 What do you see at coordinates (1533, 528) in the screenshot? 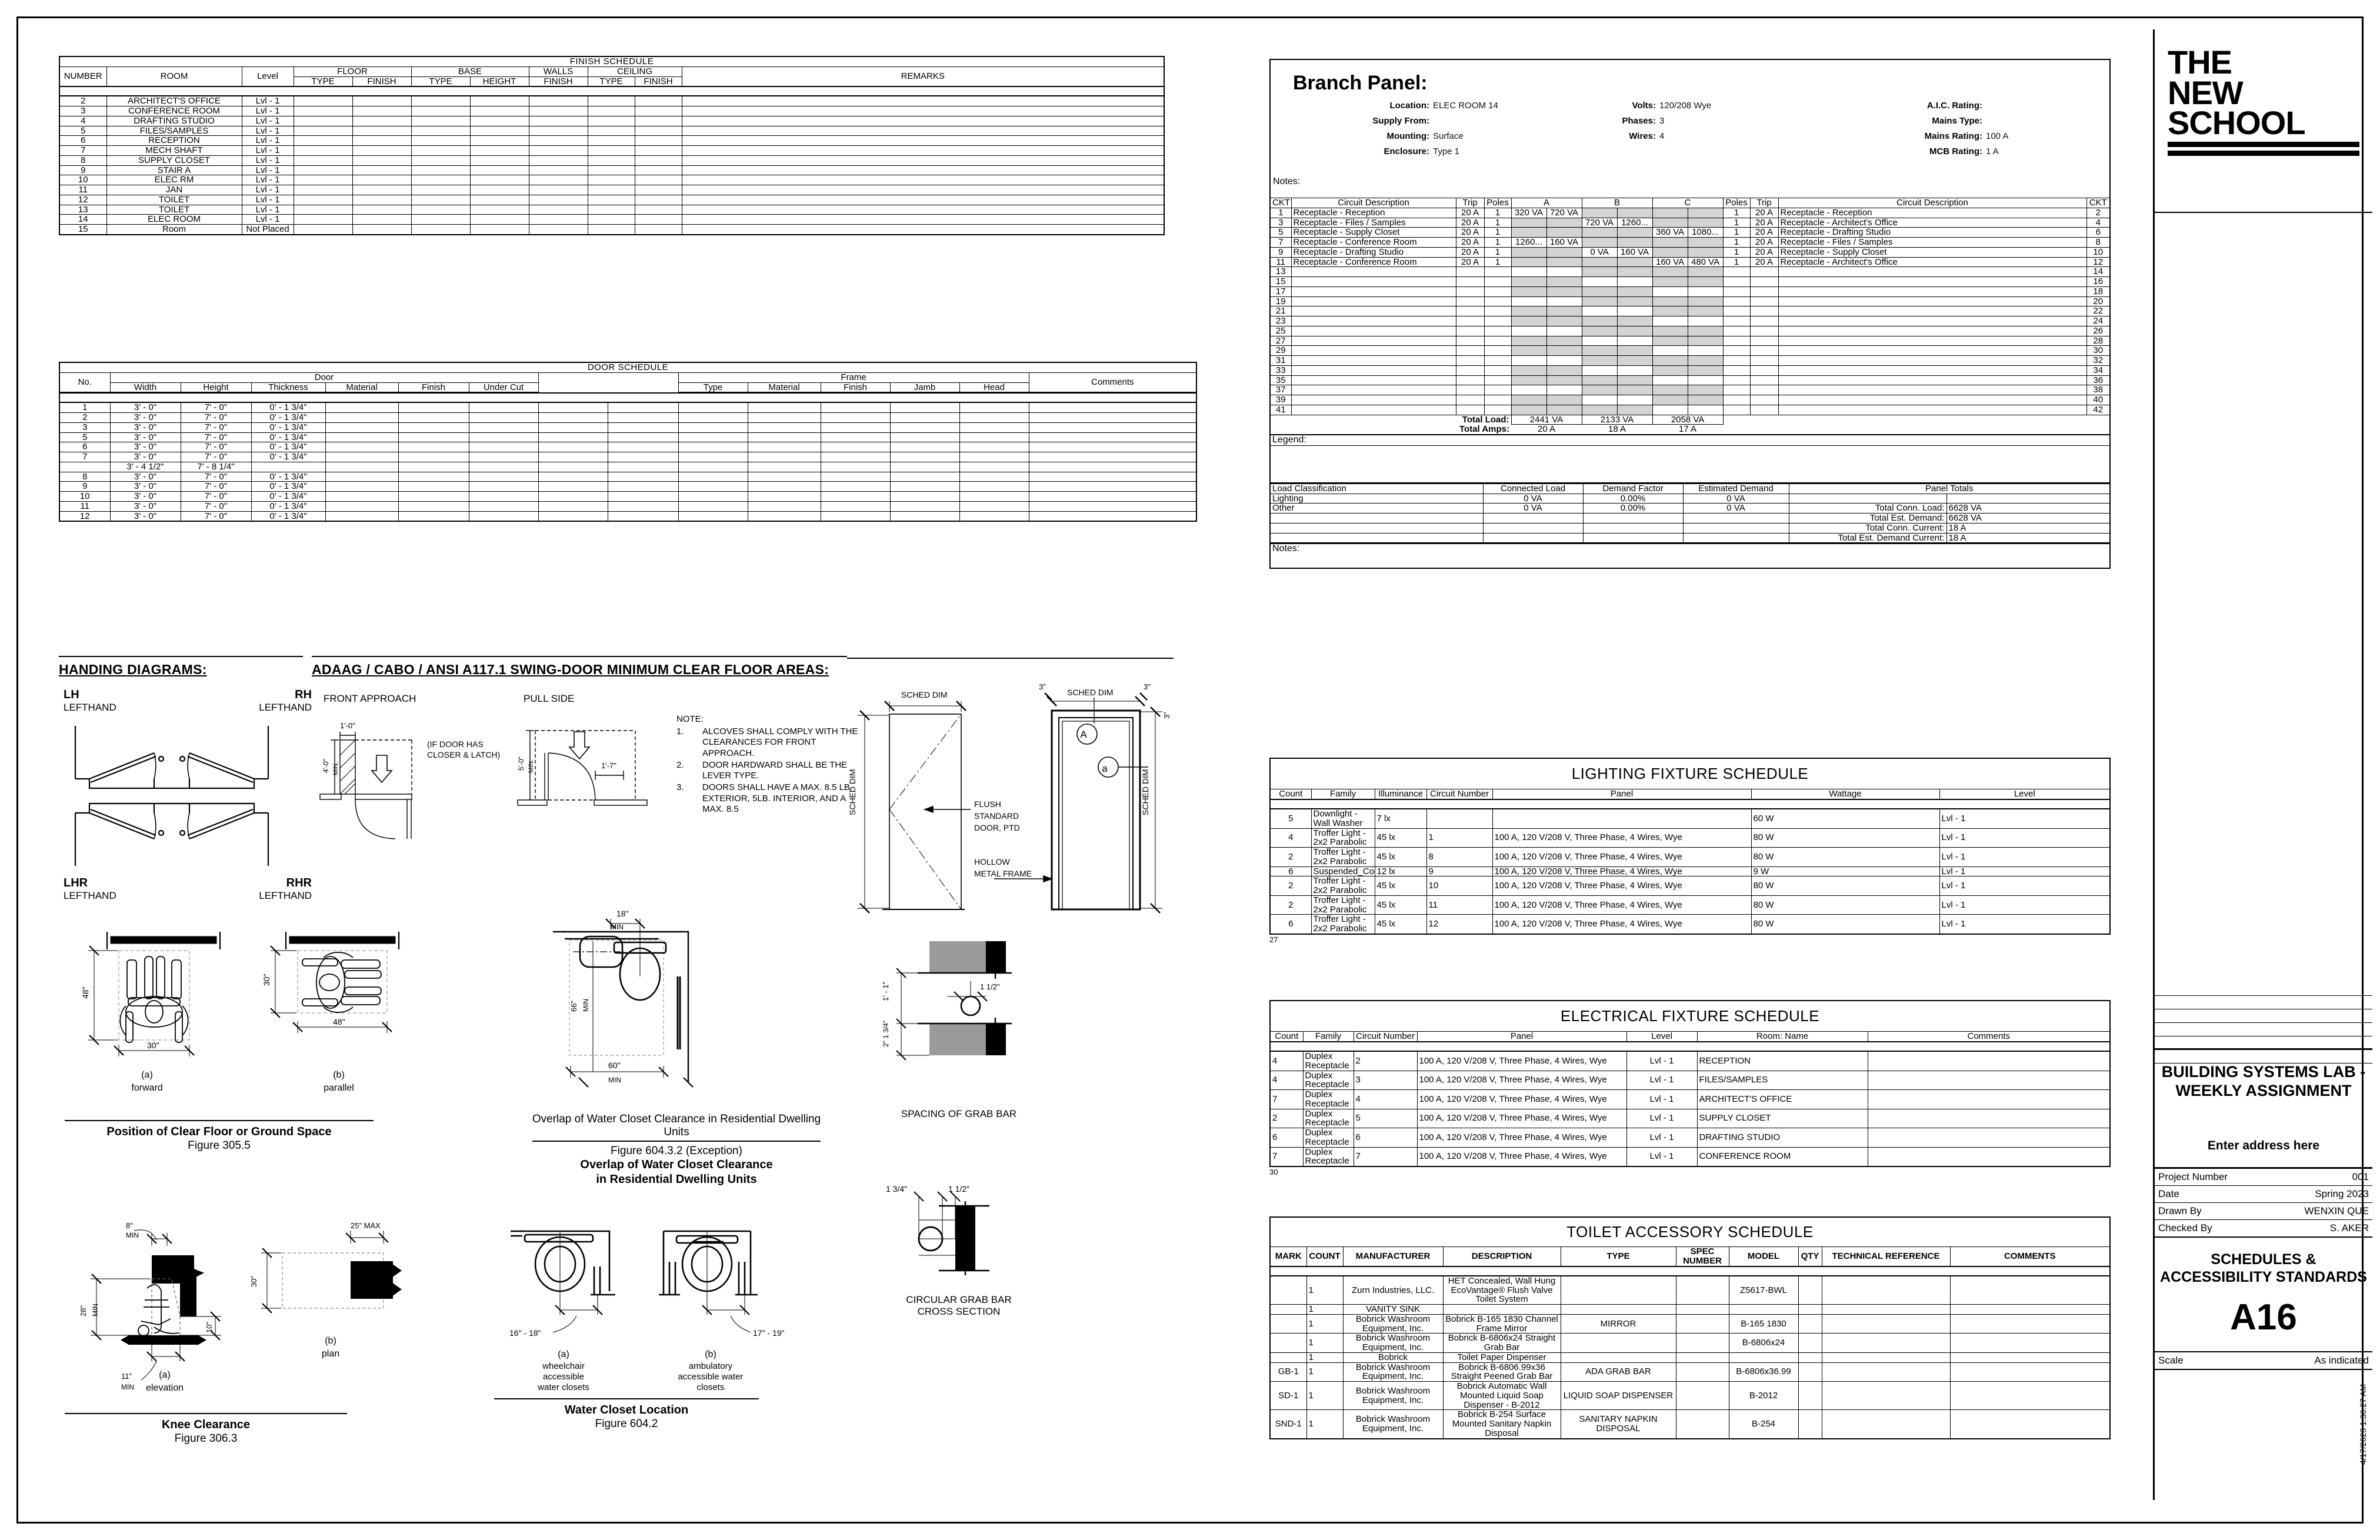
I see `connected-load` at bounding box center [1533, 528].